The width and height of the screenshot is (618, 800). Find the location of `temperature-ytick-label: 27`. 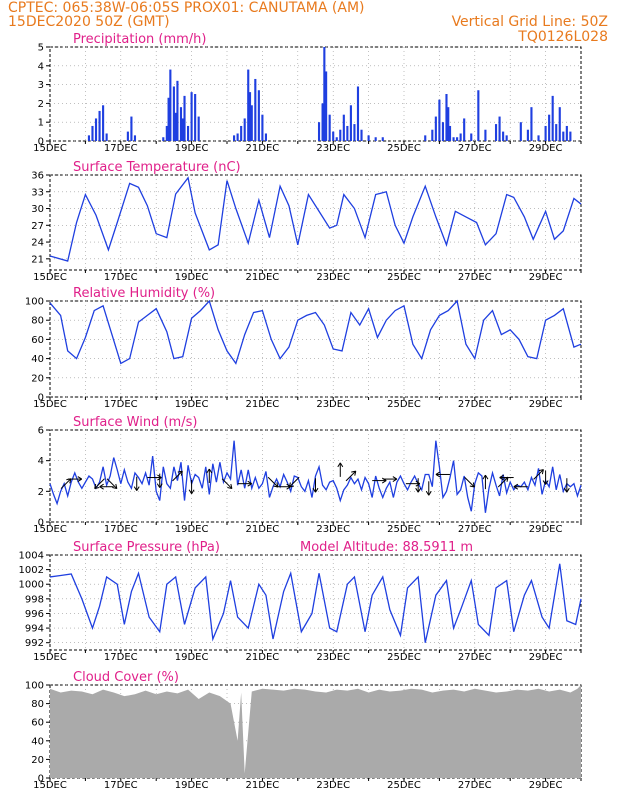

temperature-ytick-label: 27 is located at coordinates (37, 226).